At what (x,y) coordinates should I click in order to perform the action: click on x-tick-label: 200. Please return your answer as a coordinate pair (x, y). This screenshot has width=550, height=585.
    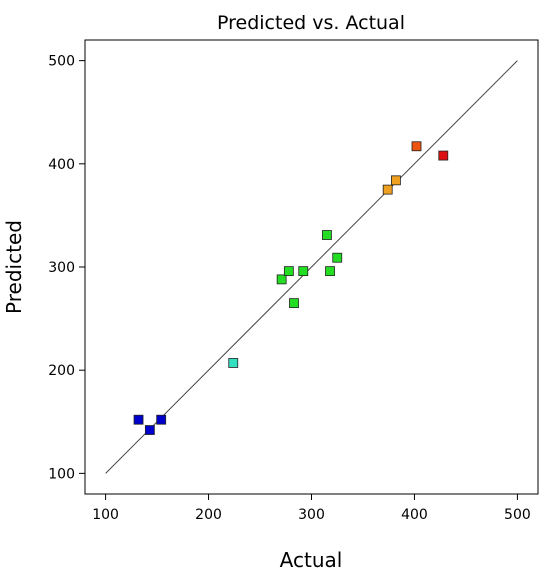
    Looking at the image, I should click on (208, 515).